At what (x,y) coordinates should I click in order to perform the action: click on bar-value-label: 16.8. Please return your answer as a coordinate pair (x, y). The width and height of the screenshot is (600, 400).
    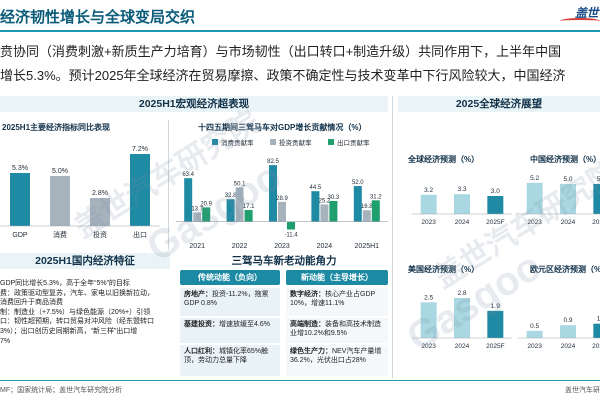
    Looking at the image, I should click on (367, 207).